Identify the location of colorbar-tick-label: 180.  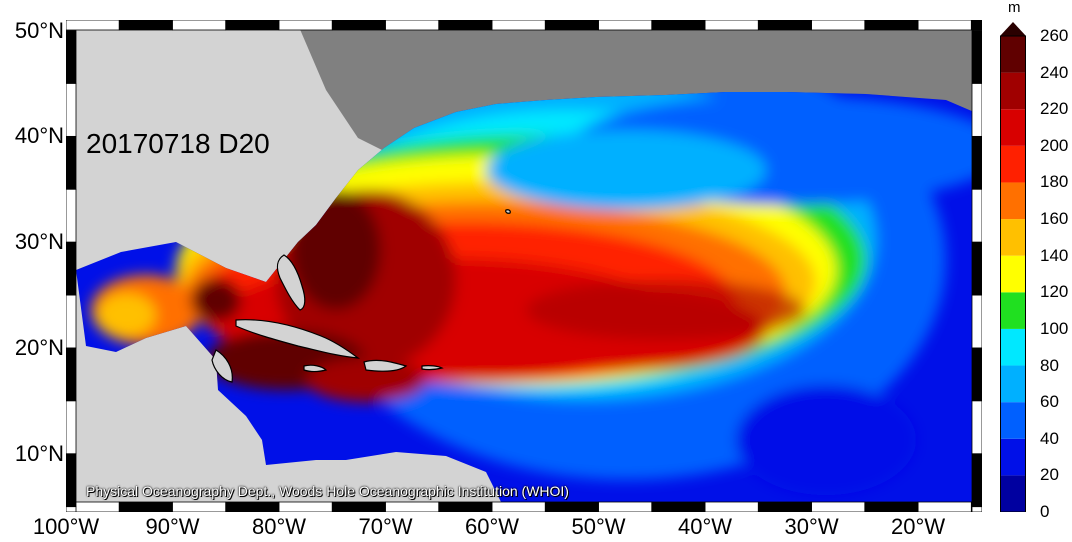
(1054, 182).